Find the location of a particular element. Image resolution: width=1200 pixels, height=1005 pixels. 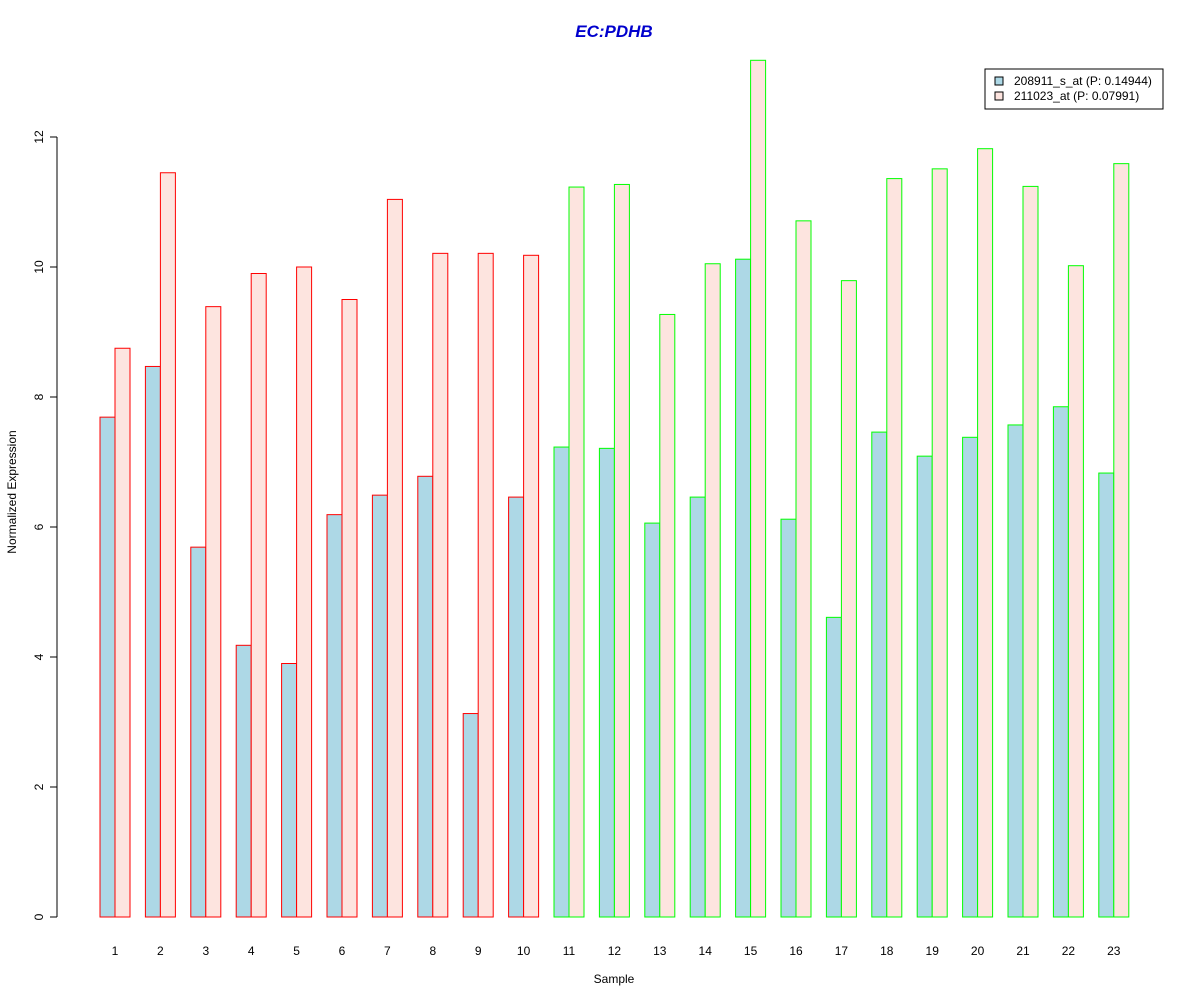

legend-box is located at coordinates (1074, 89).